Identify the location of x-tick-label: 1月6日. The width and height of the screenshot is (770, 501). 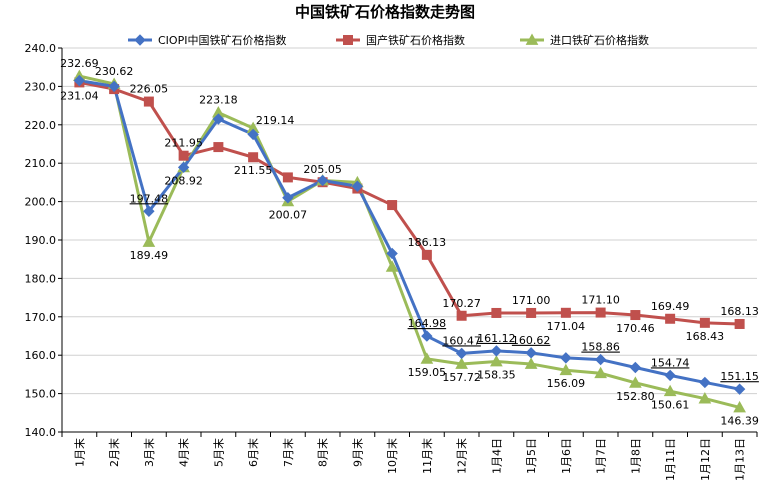
(566, 456).